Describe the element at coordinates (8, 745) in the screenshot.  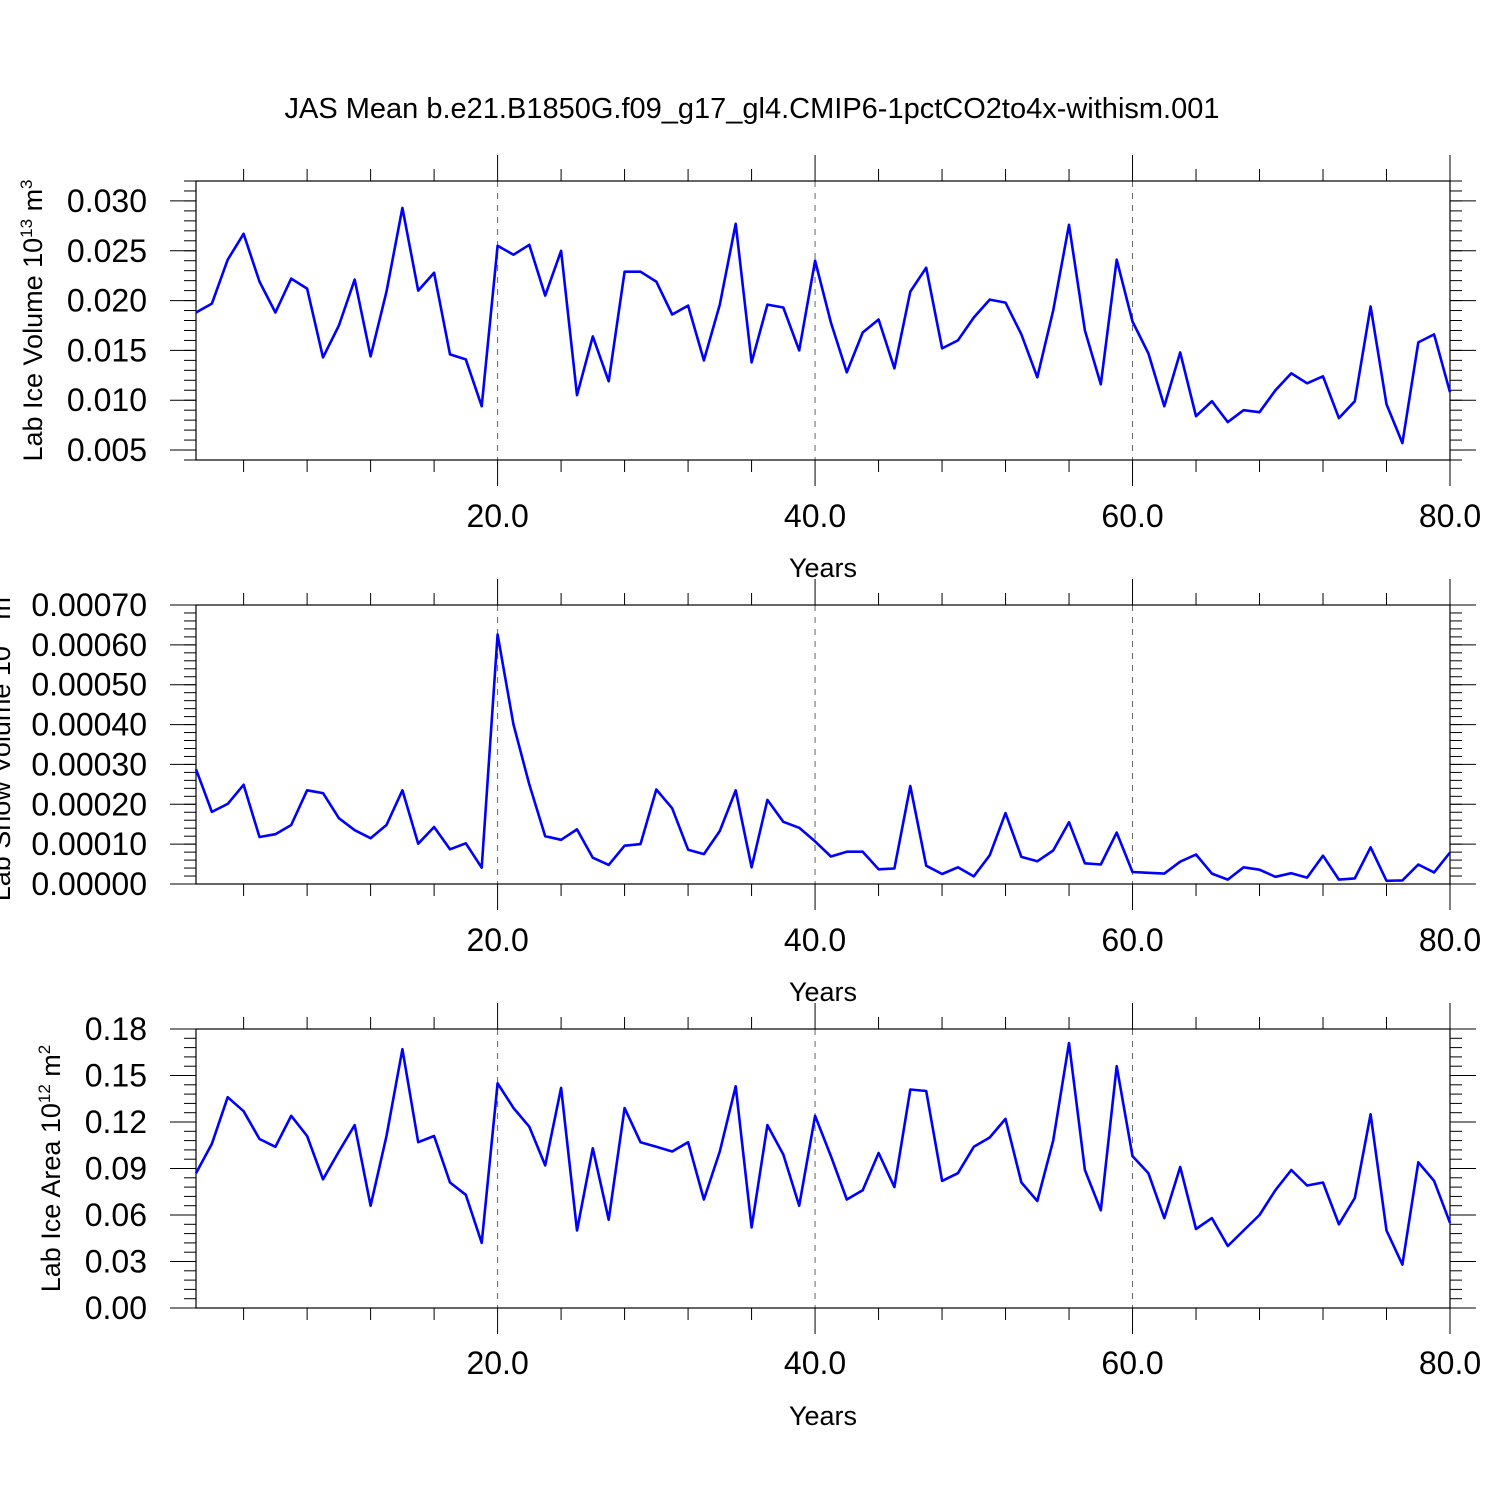
I see `y-axis-label: Lab Snow Volume 1013 m3` at that location.